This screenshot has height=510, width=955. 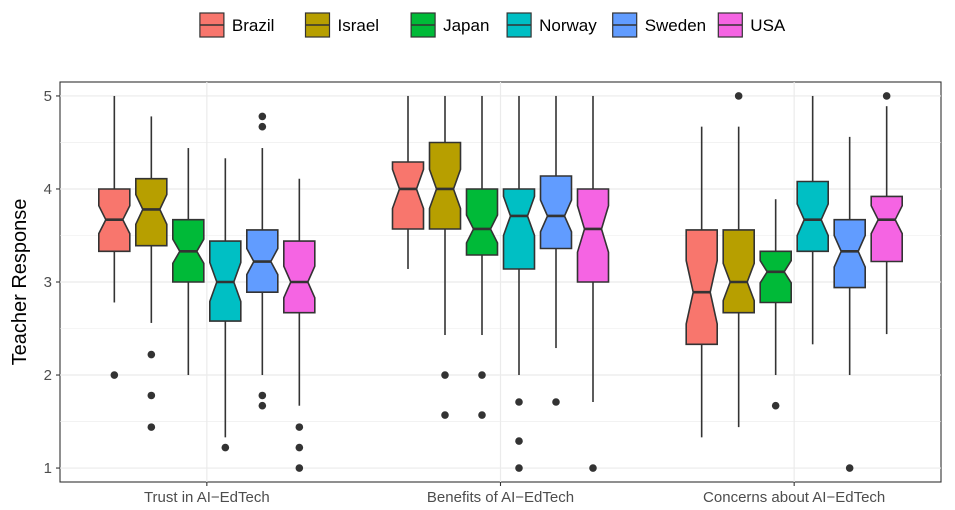 I want to click on legend-item-sweden: Sweden, so click(x=659, y=25).